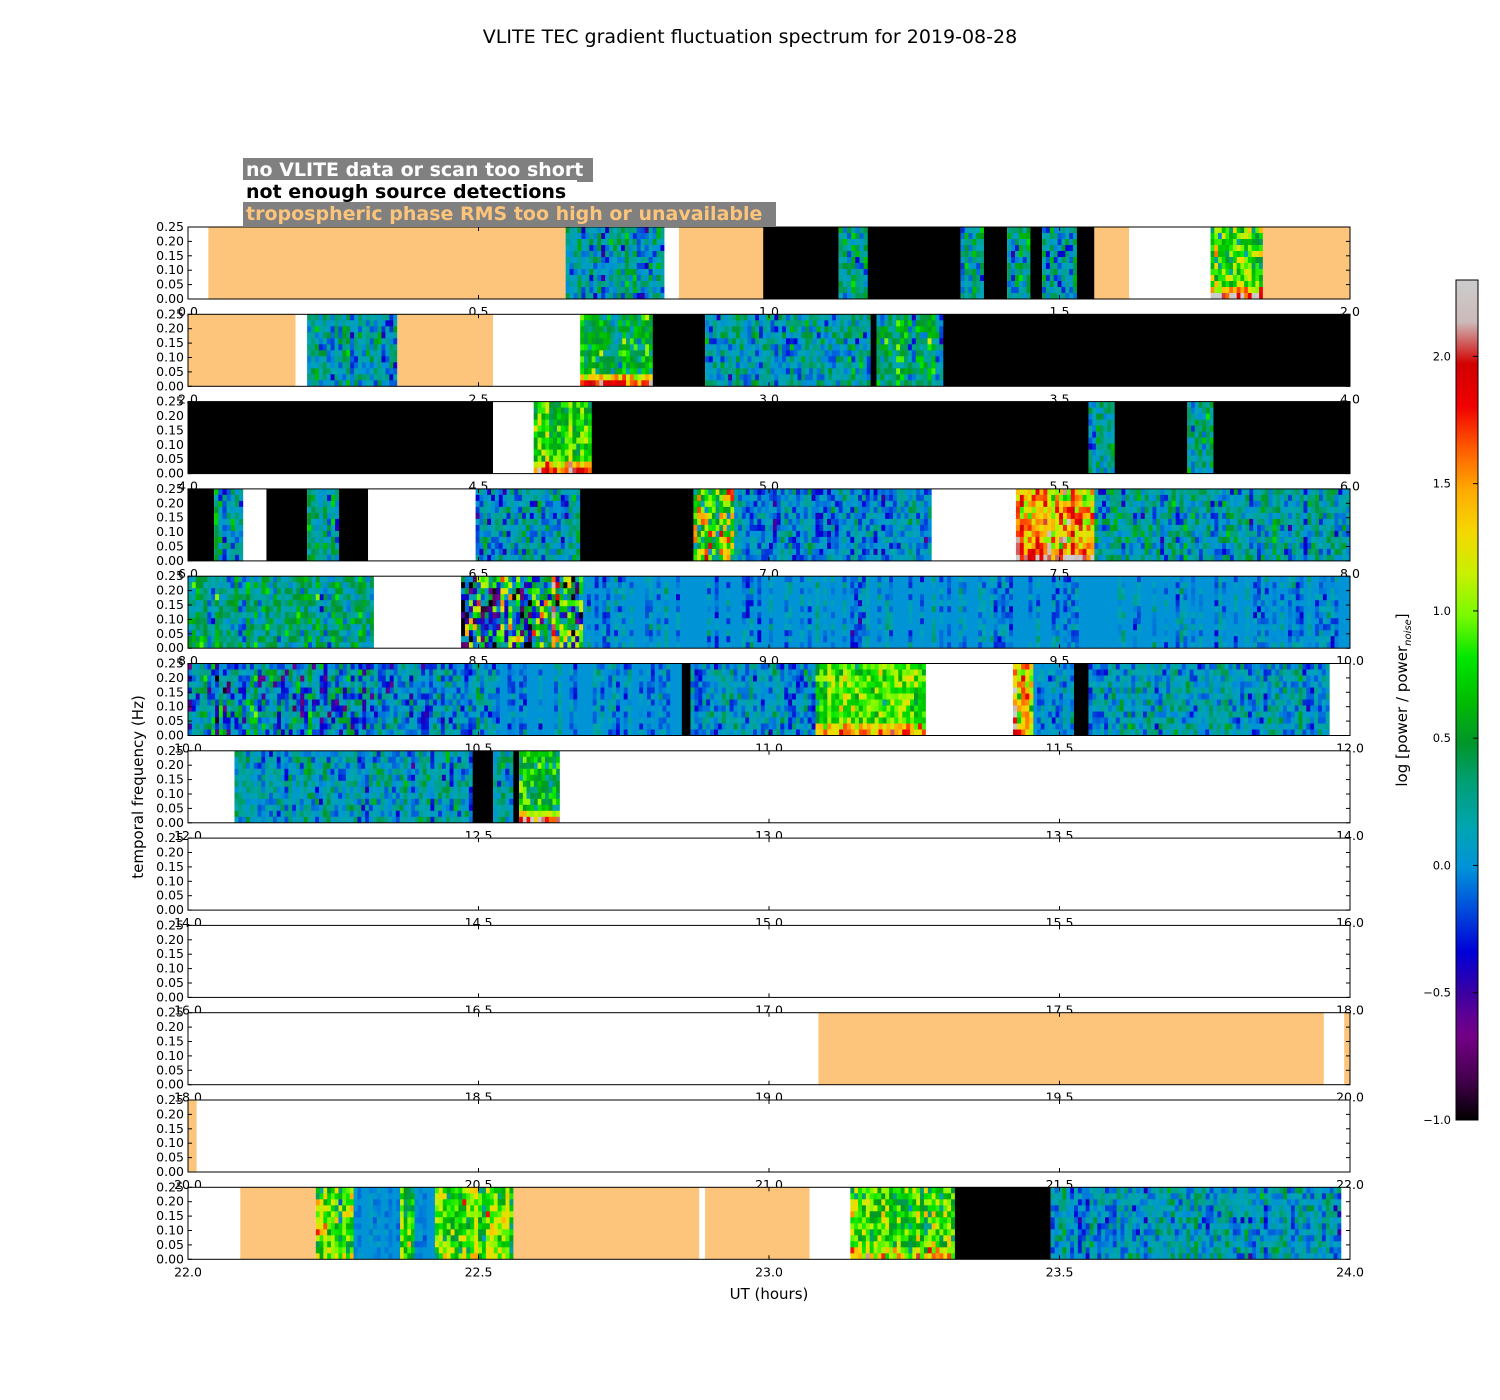 This screenshot has width=1500, height=1400. Describe the element at coordinates (170, 546) in the screenshot. I see `y-tick-label: 0.05` at that location.